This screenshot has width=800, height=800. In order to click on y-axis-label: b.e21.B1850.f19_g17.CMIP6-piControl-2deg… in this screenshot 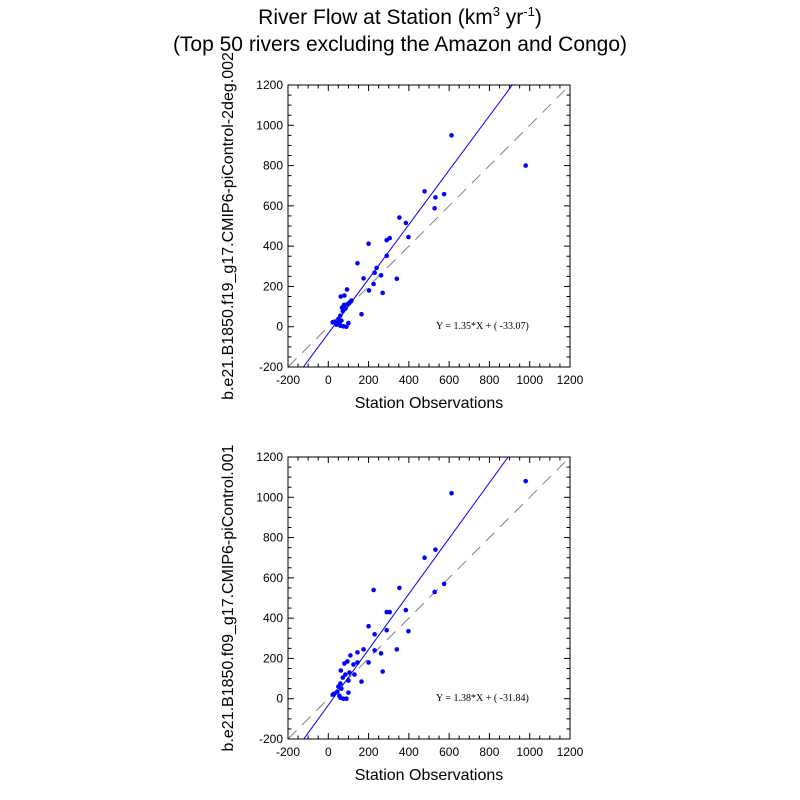, I will do `click(228, 226)`.